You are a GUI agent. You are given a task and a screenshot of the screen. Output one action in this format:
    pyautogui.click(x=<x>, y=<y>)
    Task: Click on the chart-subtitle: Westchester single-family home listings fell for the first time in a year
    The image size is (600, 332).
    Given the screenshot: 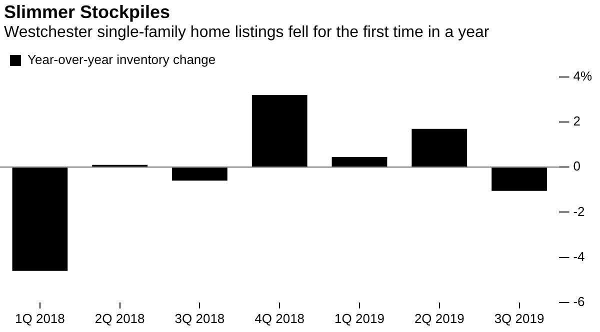 What is the action you would take?
    pyautogui.click(x=247, y=33)
    